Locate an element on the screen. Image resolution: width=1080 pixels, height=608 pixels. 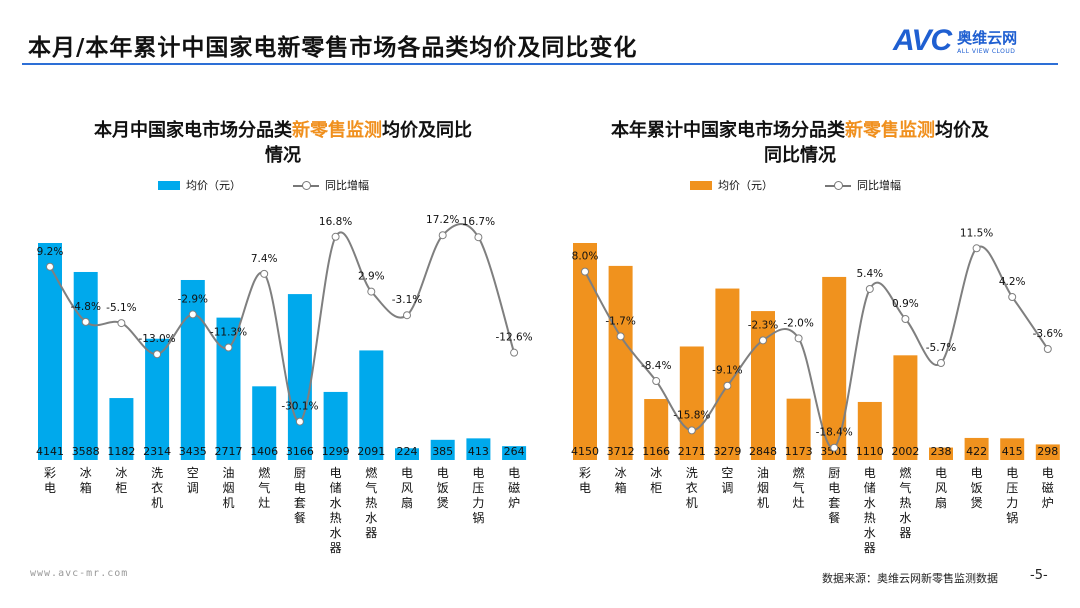
right-legend: 均价（元） 同比增幅 is located at coordinates (795, 185).